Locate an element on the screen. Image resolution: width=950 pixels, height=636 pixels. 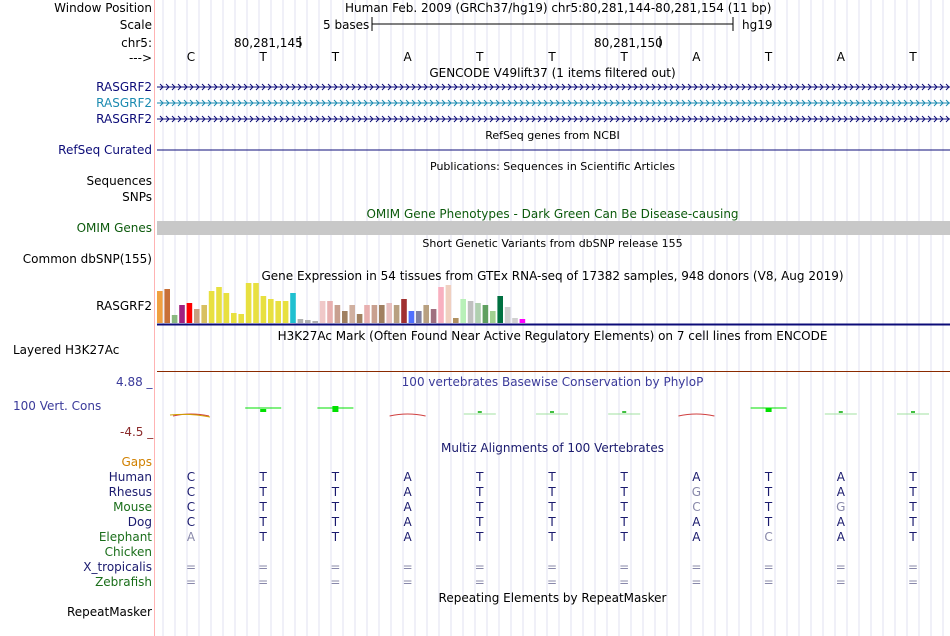
multiz-species-label: X_tropicalis is located at coordinates (117, 567).